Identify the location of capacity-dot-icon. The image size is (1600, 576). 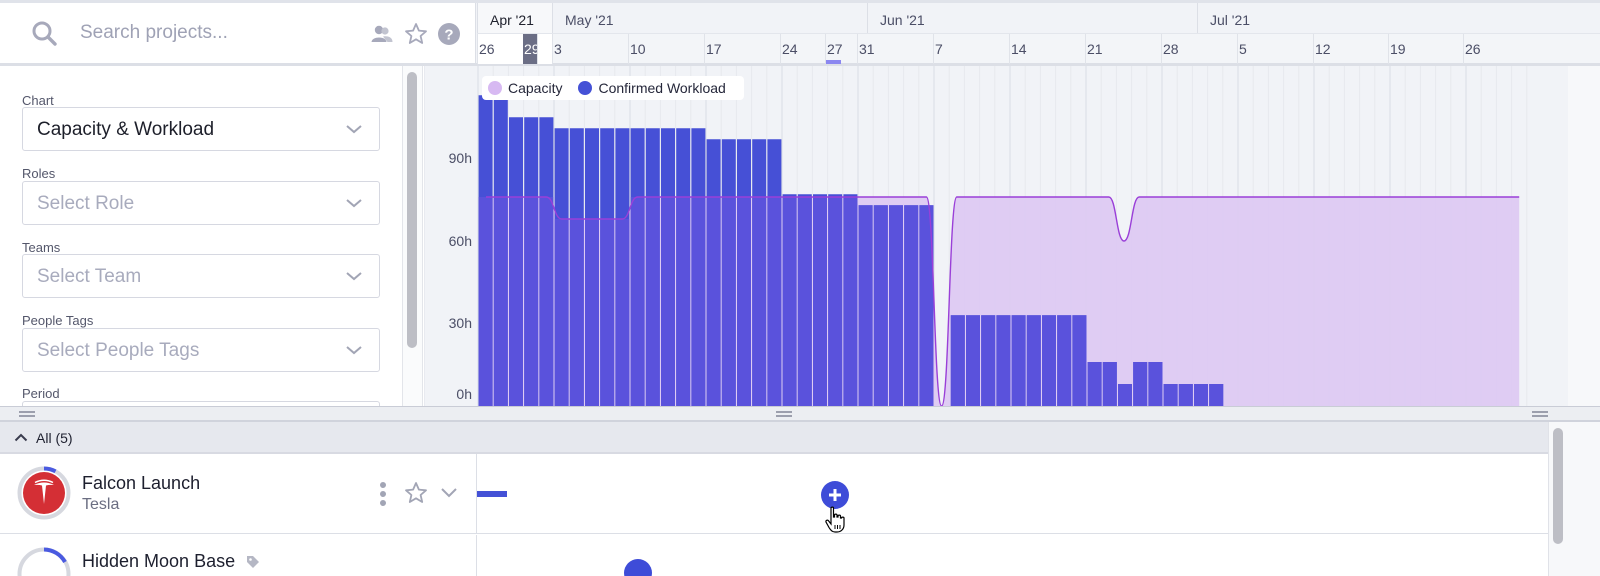
(495, 88).